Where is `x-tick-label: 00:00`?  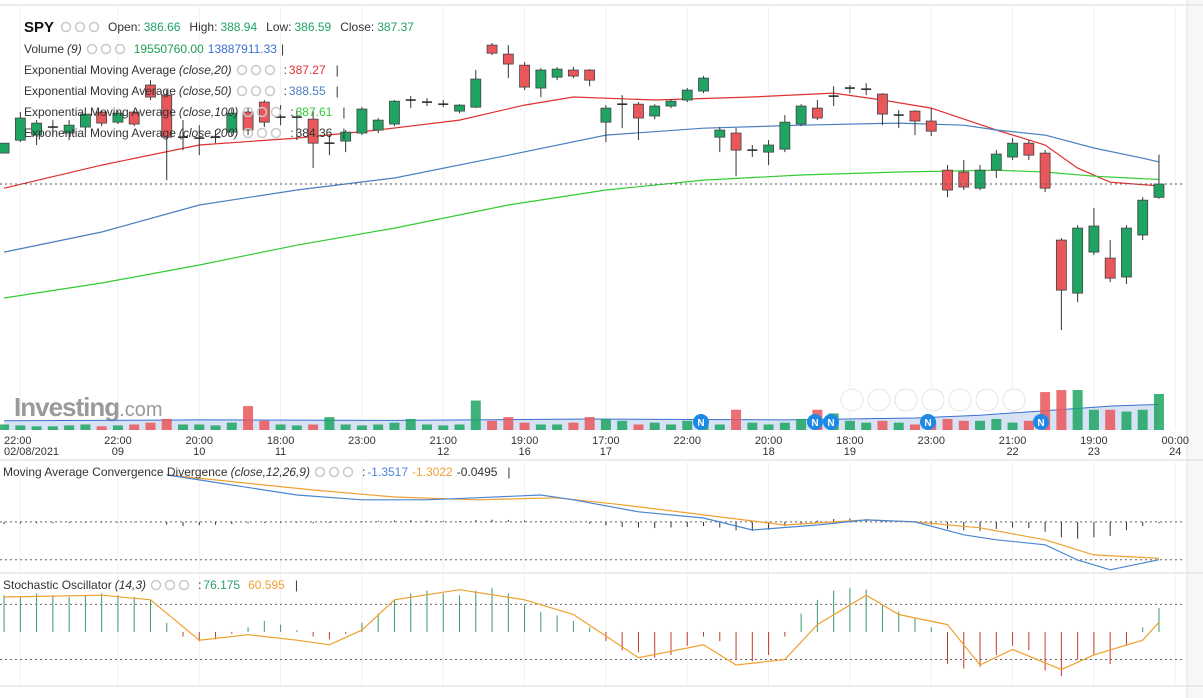 x-tick-label: 00:00 is located at coordinates (1175, 441).